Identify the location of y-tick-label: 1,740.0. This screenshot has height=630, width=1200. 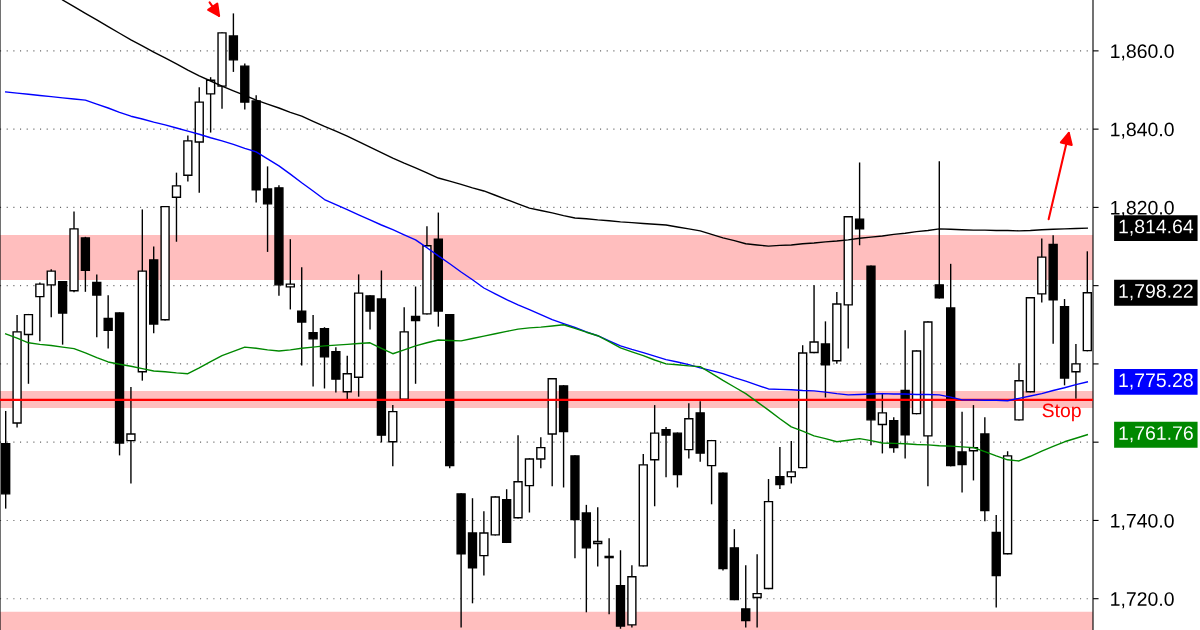
(1142, 521).